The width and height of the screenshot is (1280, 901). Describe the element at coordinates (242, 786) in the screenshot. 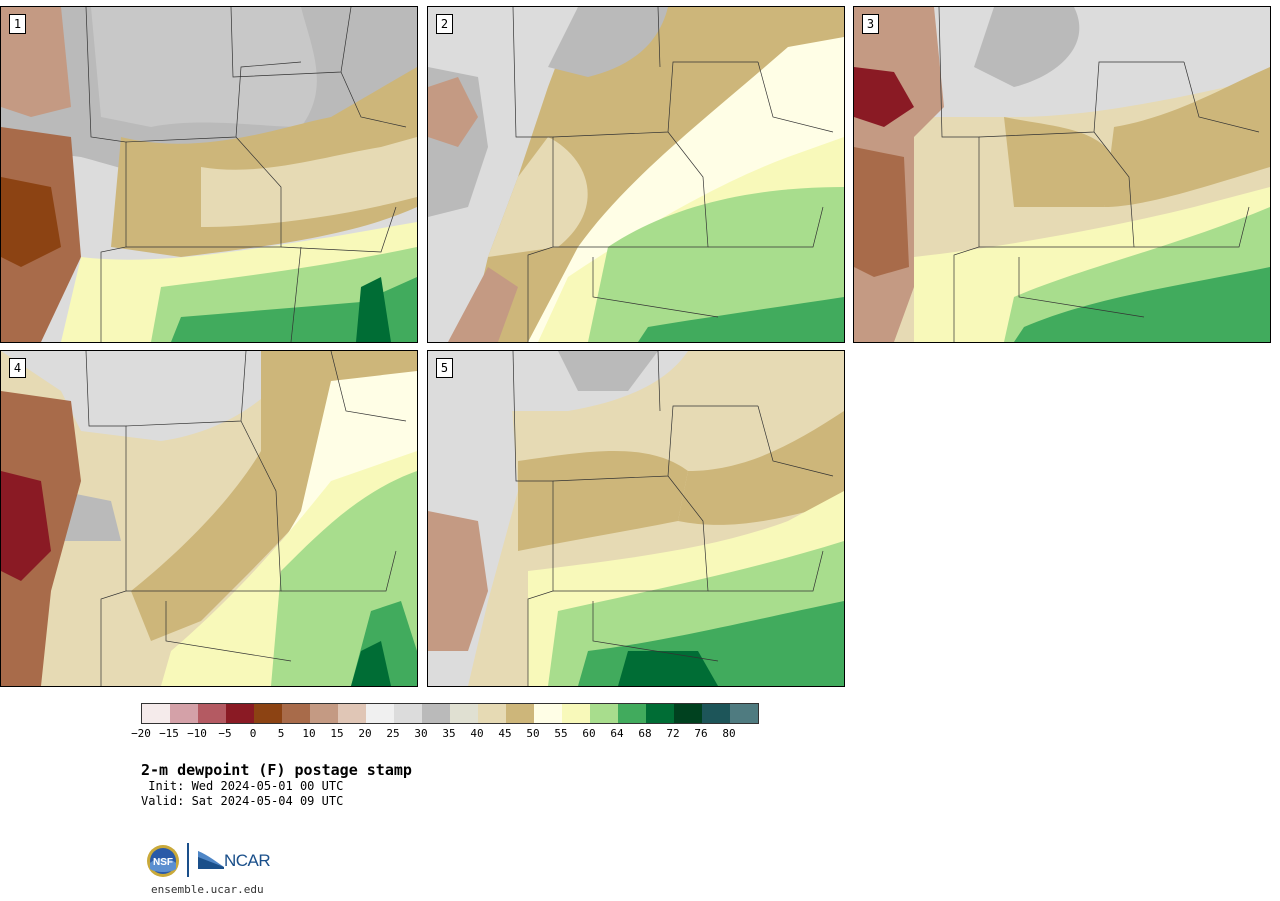

I see `init-time: Init: Wed 2024-05-01 00 UTC` at that location.